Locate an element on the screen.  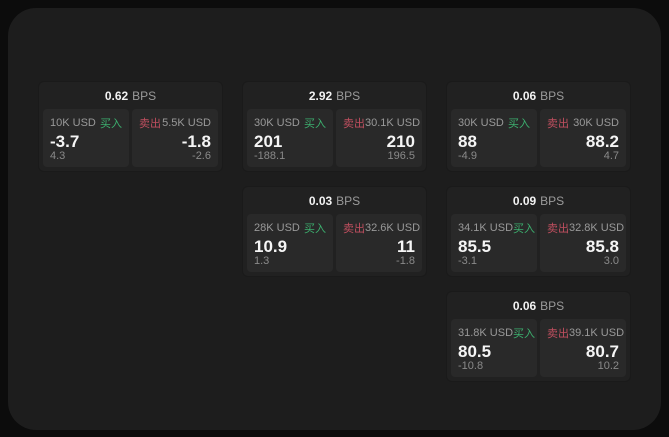
buy-sub-value: 4.3 is located at coordinates (58, 156).